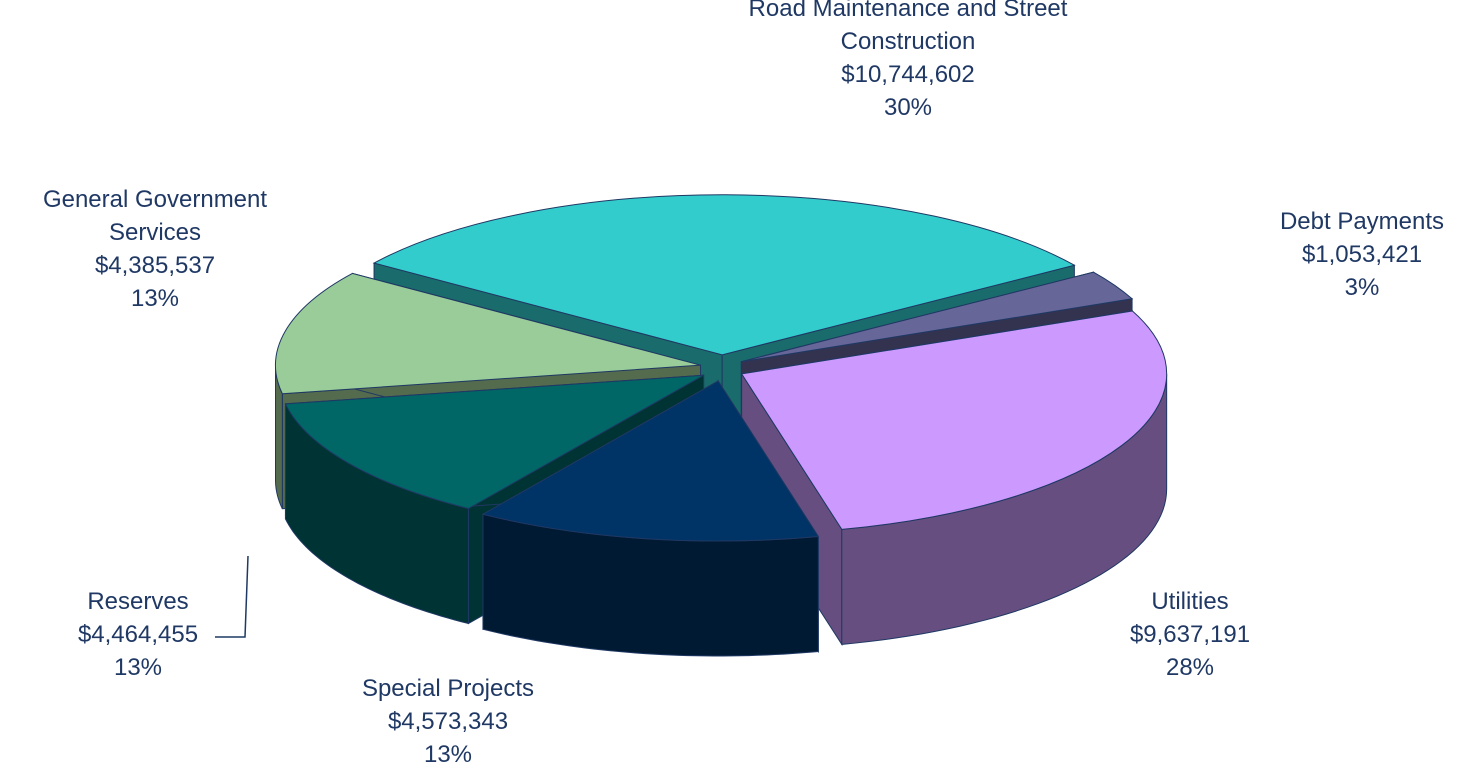  What do you see at coordinates (1190, 601) in the screenshot?
I see `category: Utilities` at bounding box center [1190, 601].